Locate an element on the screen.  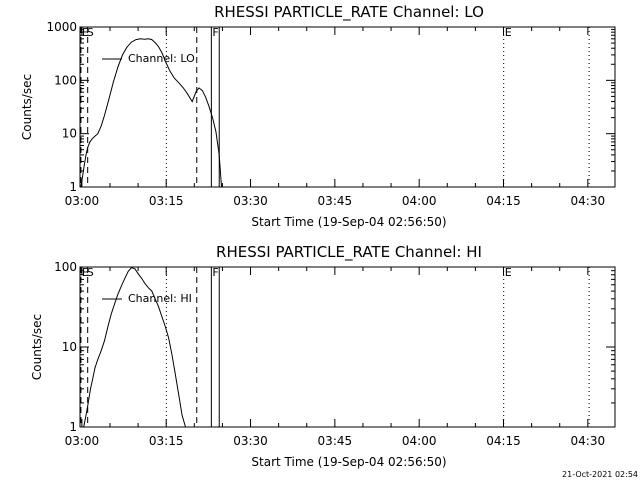
lo-marker-label: S is located at coordinates (90, 32).